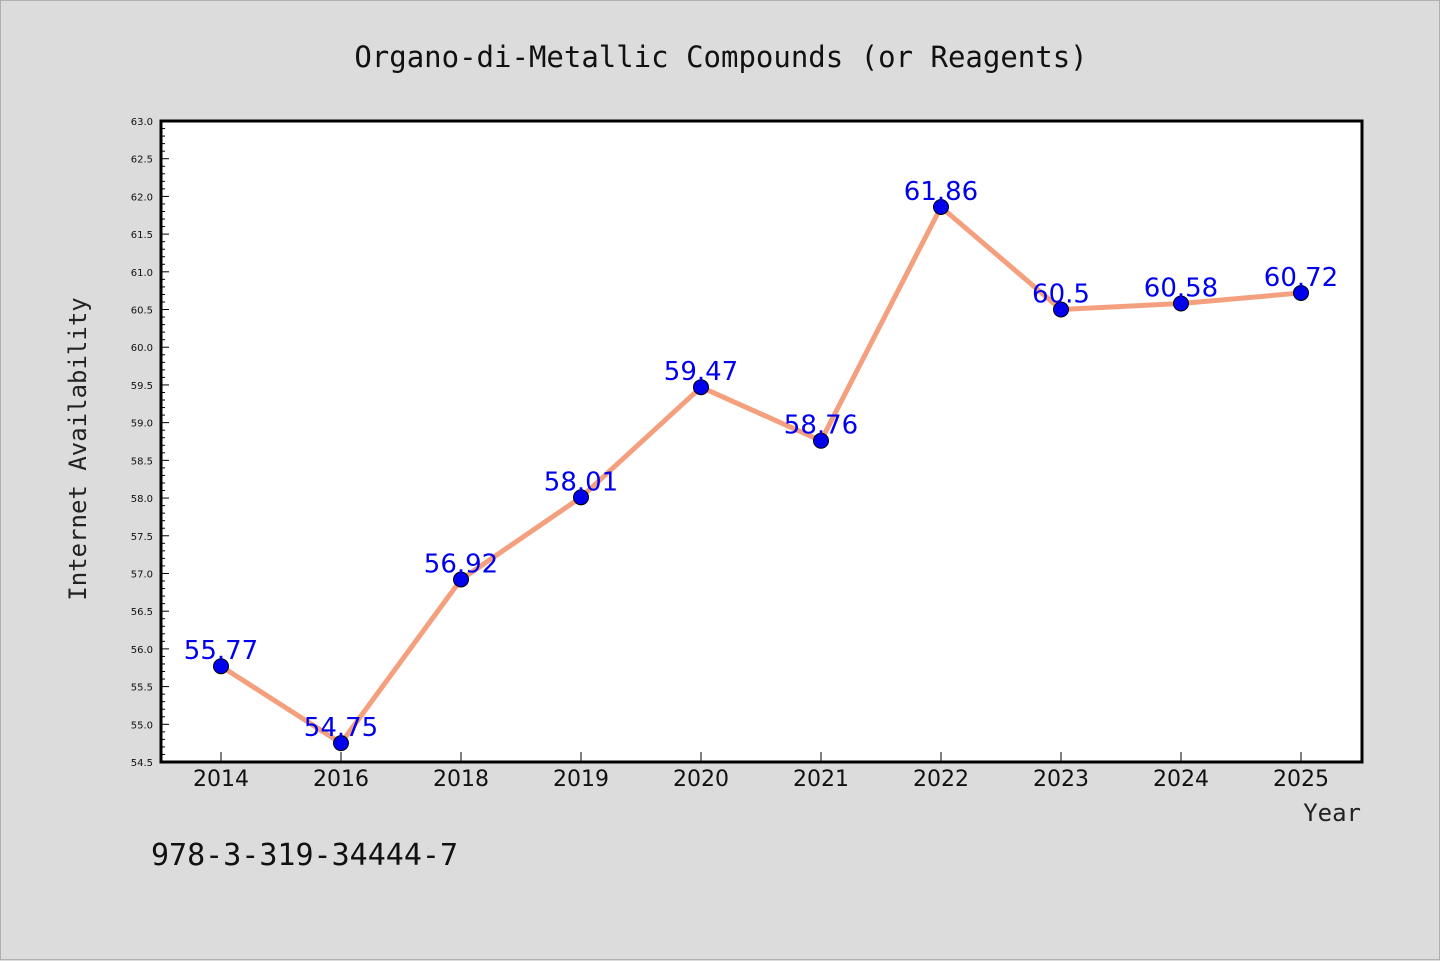 The image size is (1440, 961). Describe the element at coordinates (142, 763) in the screenshot. I see `y-tick-label: 54.5` at that location.